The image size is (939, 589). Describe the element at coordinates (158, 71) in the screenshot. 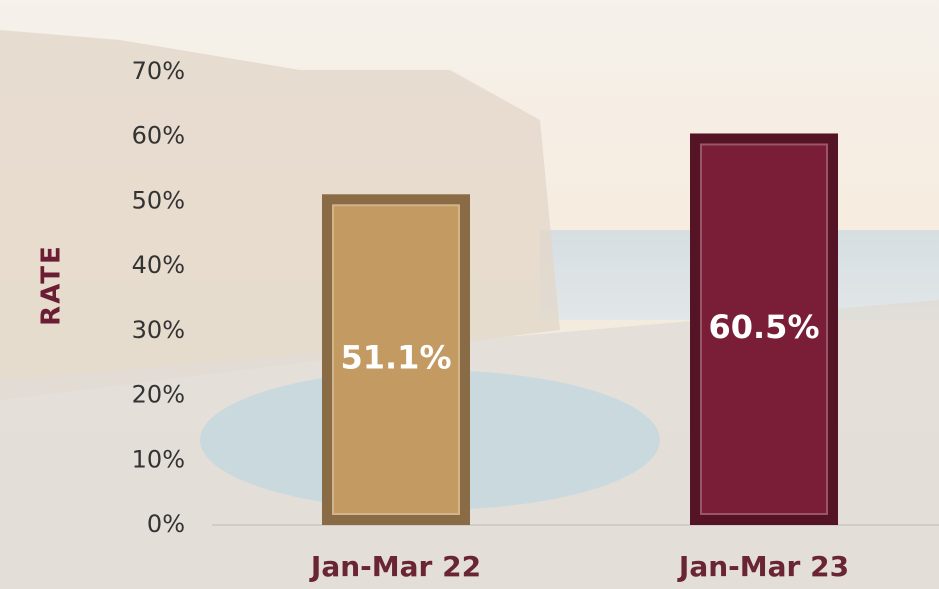

I see `y-tick-label: 70%` at that location.